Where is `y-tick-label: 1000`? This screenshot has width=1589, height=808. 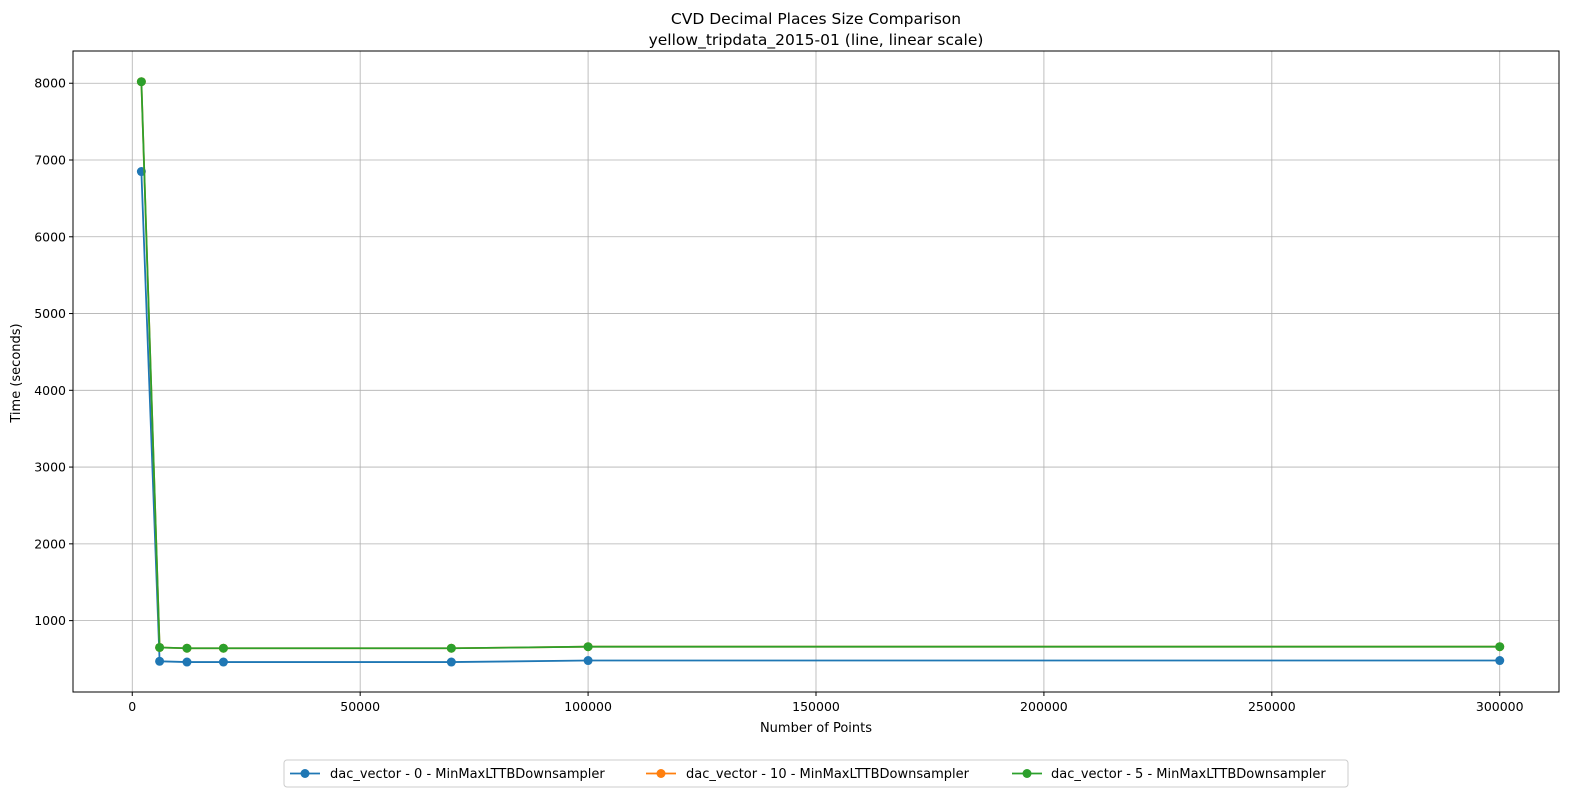 y-tick-label: 1000 is located at coordinates (50, 620).